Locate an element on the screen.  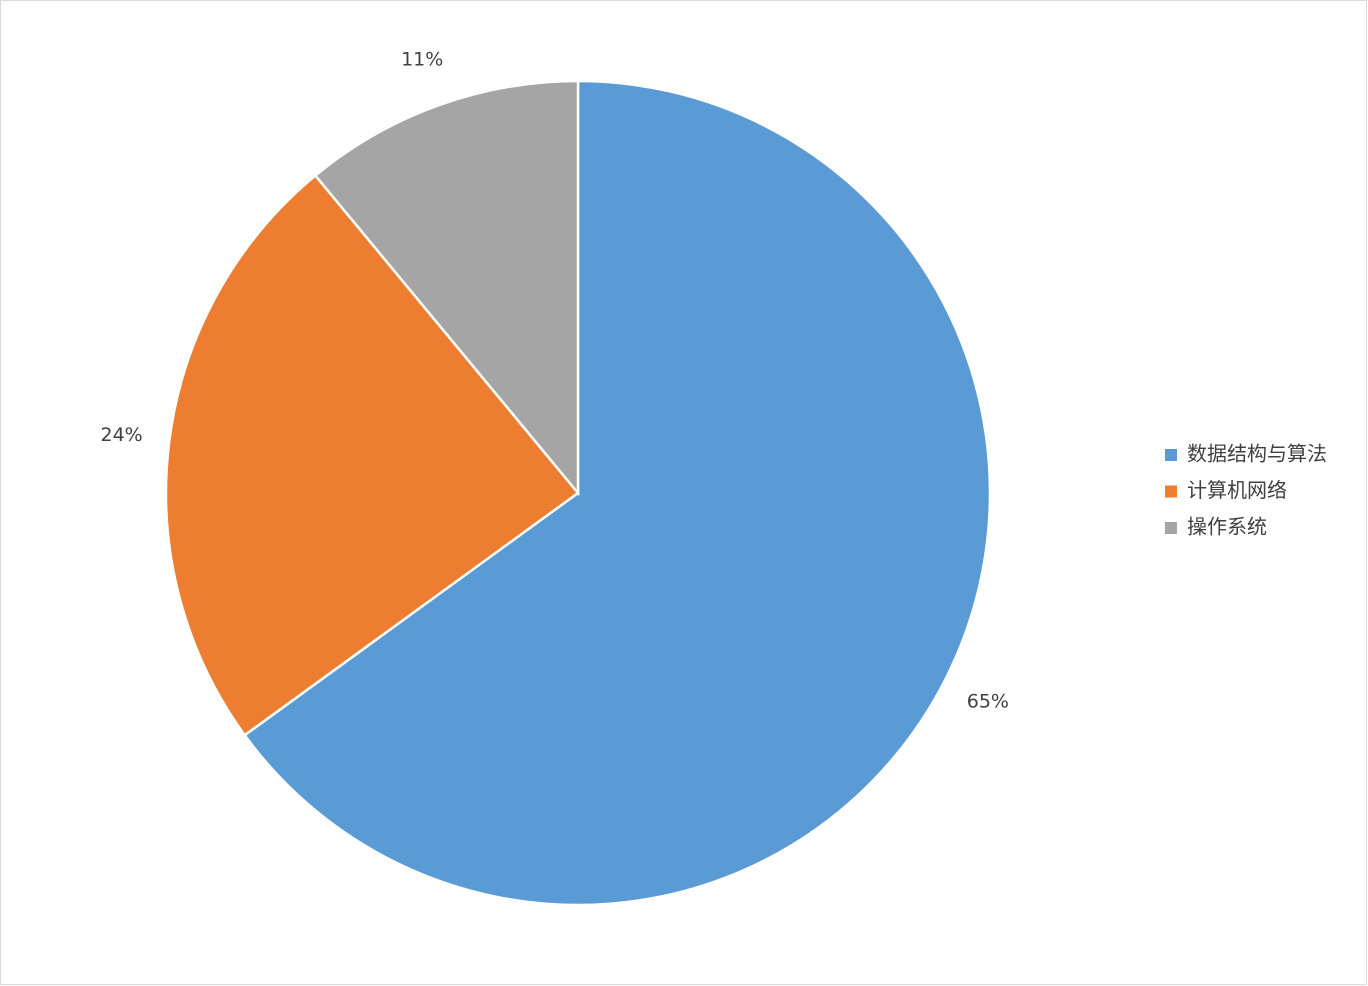
data-label: 11% is located at coordinates (422, 60).